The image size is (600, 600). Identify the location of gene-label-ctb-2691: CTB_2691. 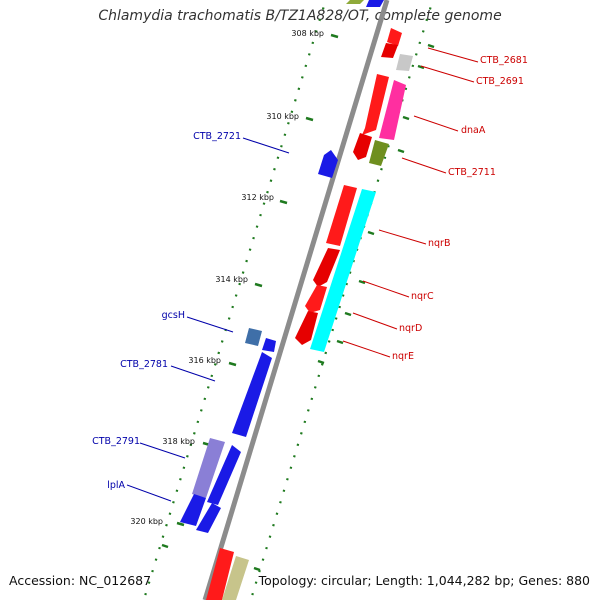
(500, 81).